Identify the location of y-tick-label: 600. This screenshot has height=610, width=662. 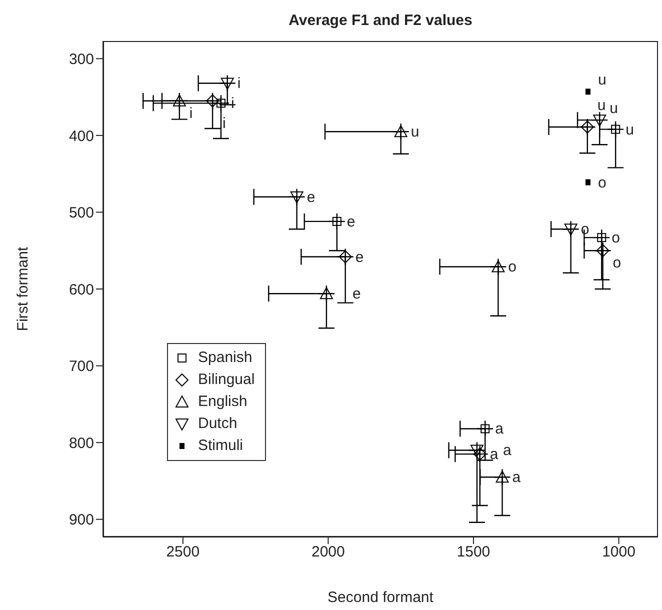
(81, 289).